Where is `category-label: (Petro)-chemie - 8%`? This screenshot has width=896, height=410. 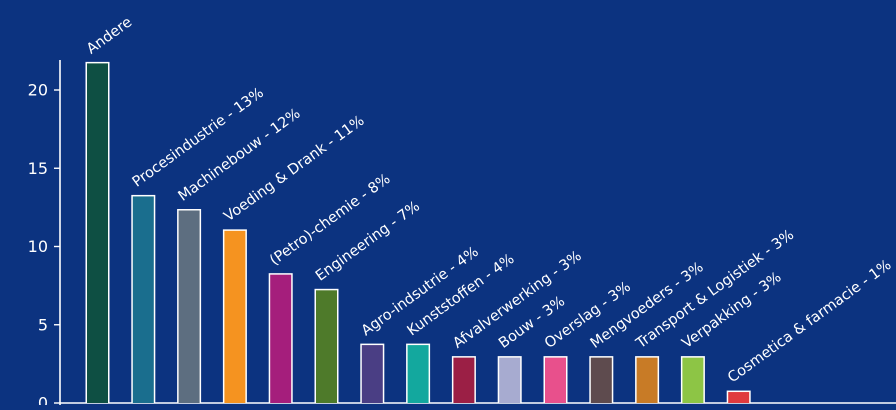
category-label: (Petro)-chemie - 8% is located at coordinates (330, 220).